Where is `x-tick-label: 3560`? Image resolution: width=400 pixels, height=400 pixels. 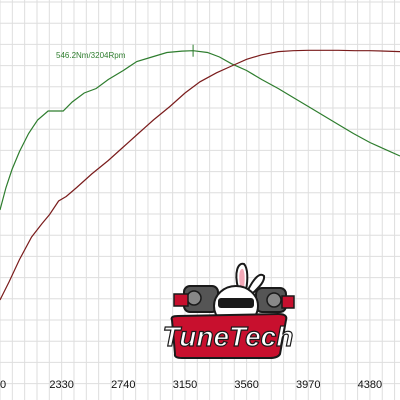 x-tick-label: 3560 is located at coordinates (246, 385).